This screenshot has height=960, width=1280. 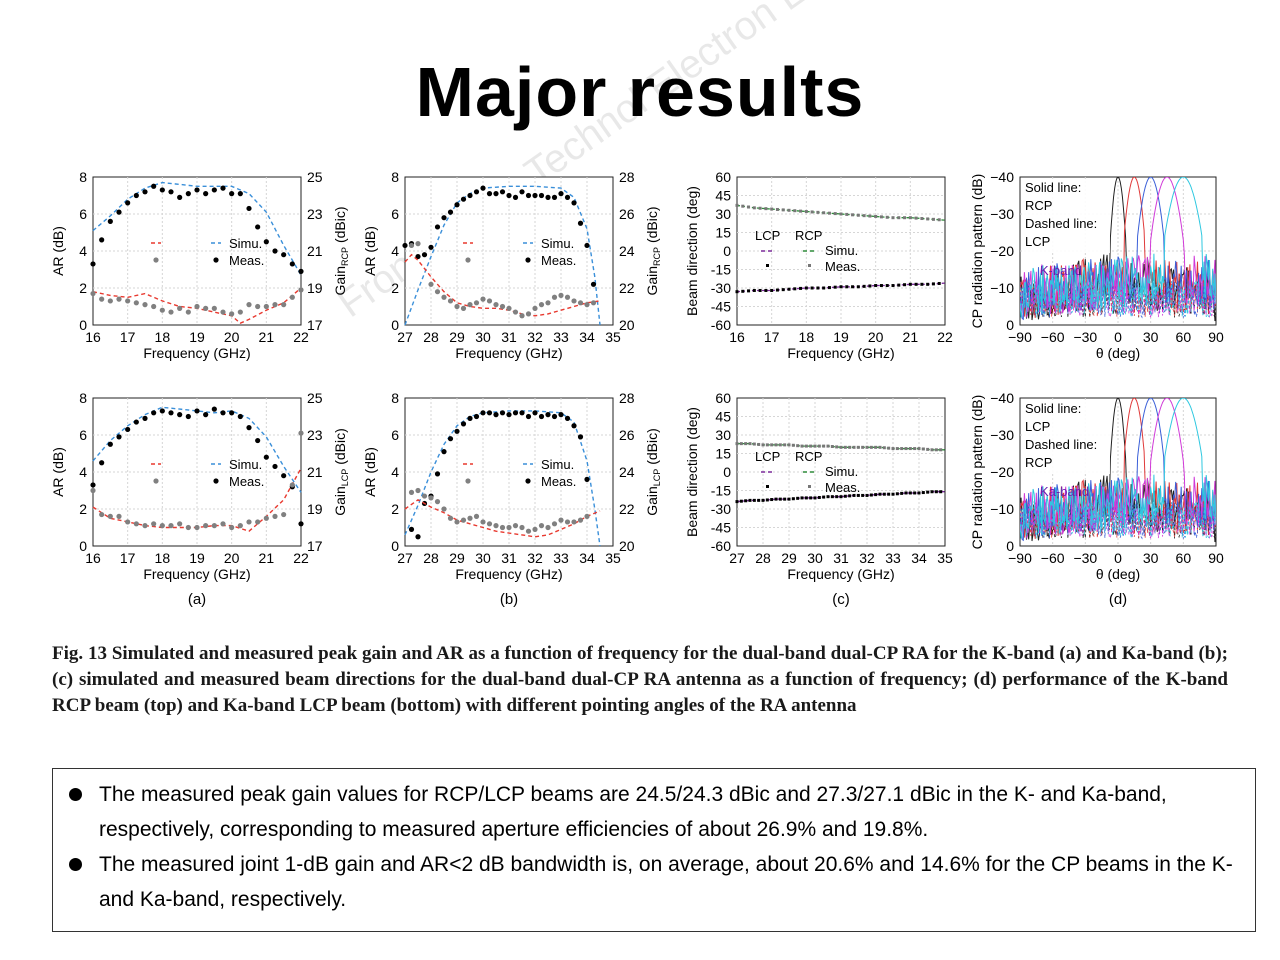 What do you see at coordinates (587, 558) in the screenshot?
I see `x-tick-label: 34` at bounding box center [587, 558].